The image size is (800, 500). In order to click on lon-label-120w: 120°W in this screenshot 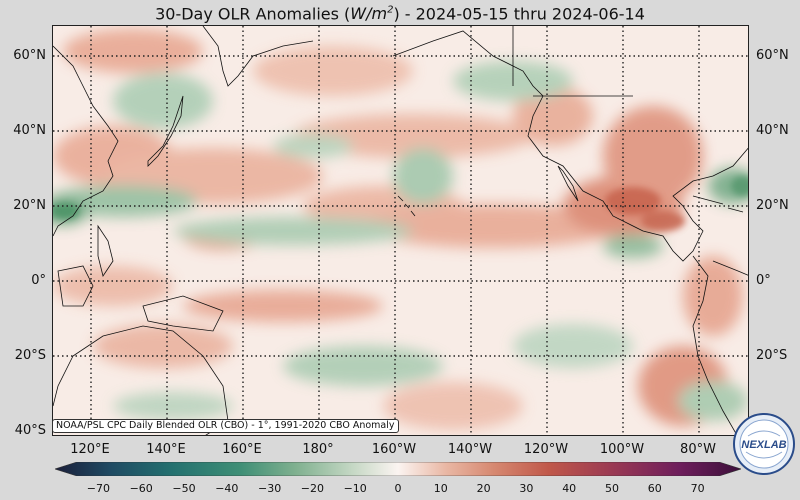, I will do `click(546, 449)`.